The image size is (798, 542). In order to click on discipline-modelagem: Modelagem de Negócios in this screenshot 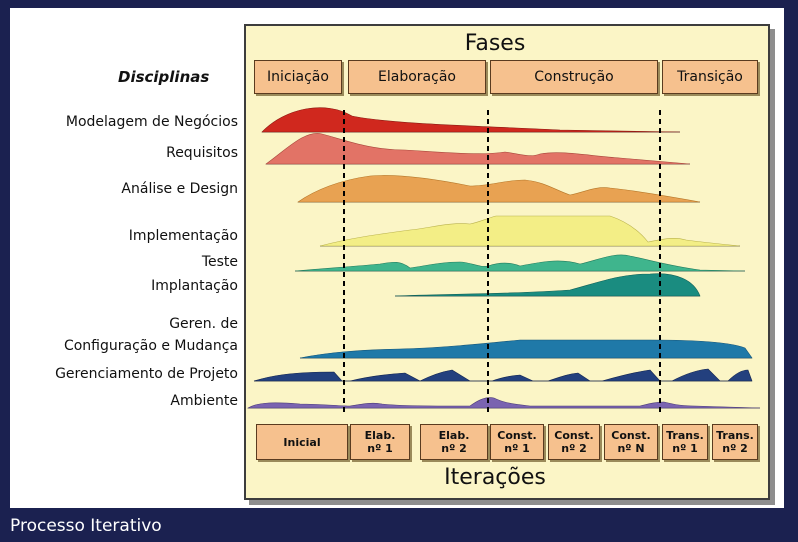, I will do `click(151, 122)`.